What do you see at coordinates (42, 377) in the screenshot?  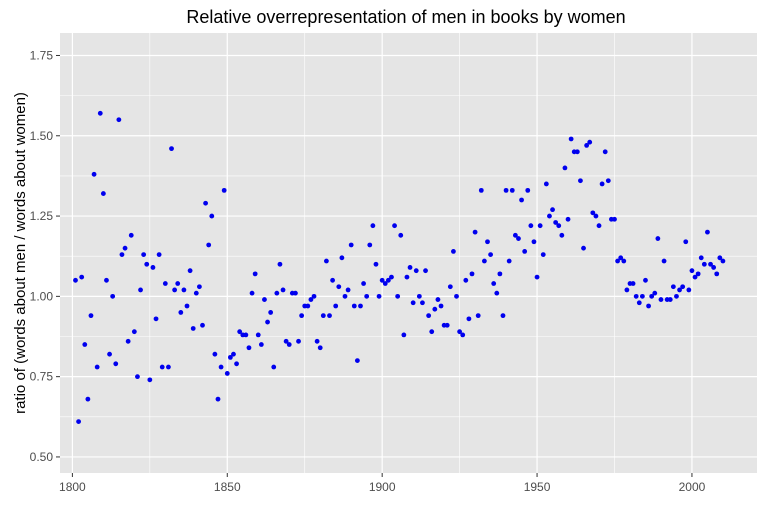 I see `y-tick-label: 0.75` at bounding box center [42, 377].